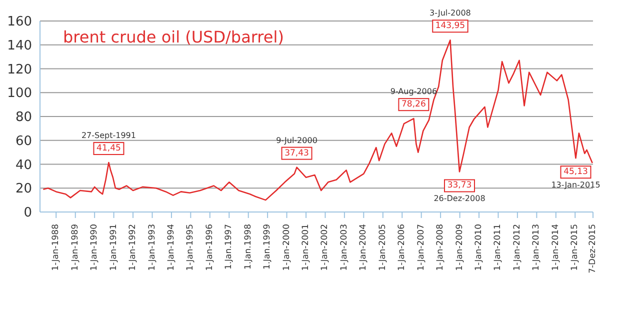 This screenshot has width=640, height=313. What do you see at coordinates (575, 185) in the screenshot?
I see `annotation: 13-Jan-2015` at bounding box center [575, 185].